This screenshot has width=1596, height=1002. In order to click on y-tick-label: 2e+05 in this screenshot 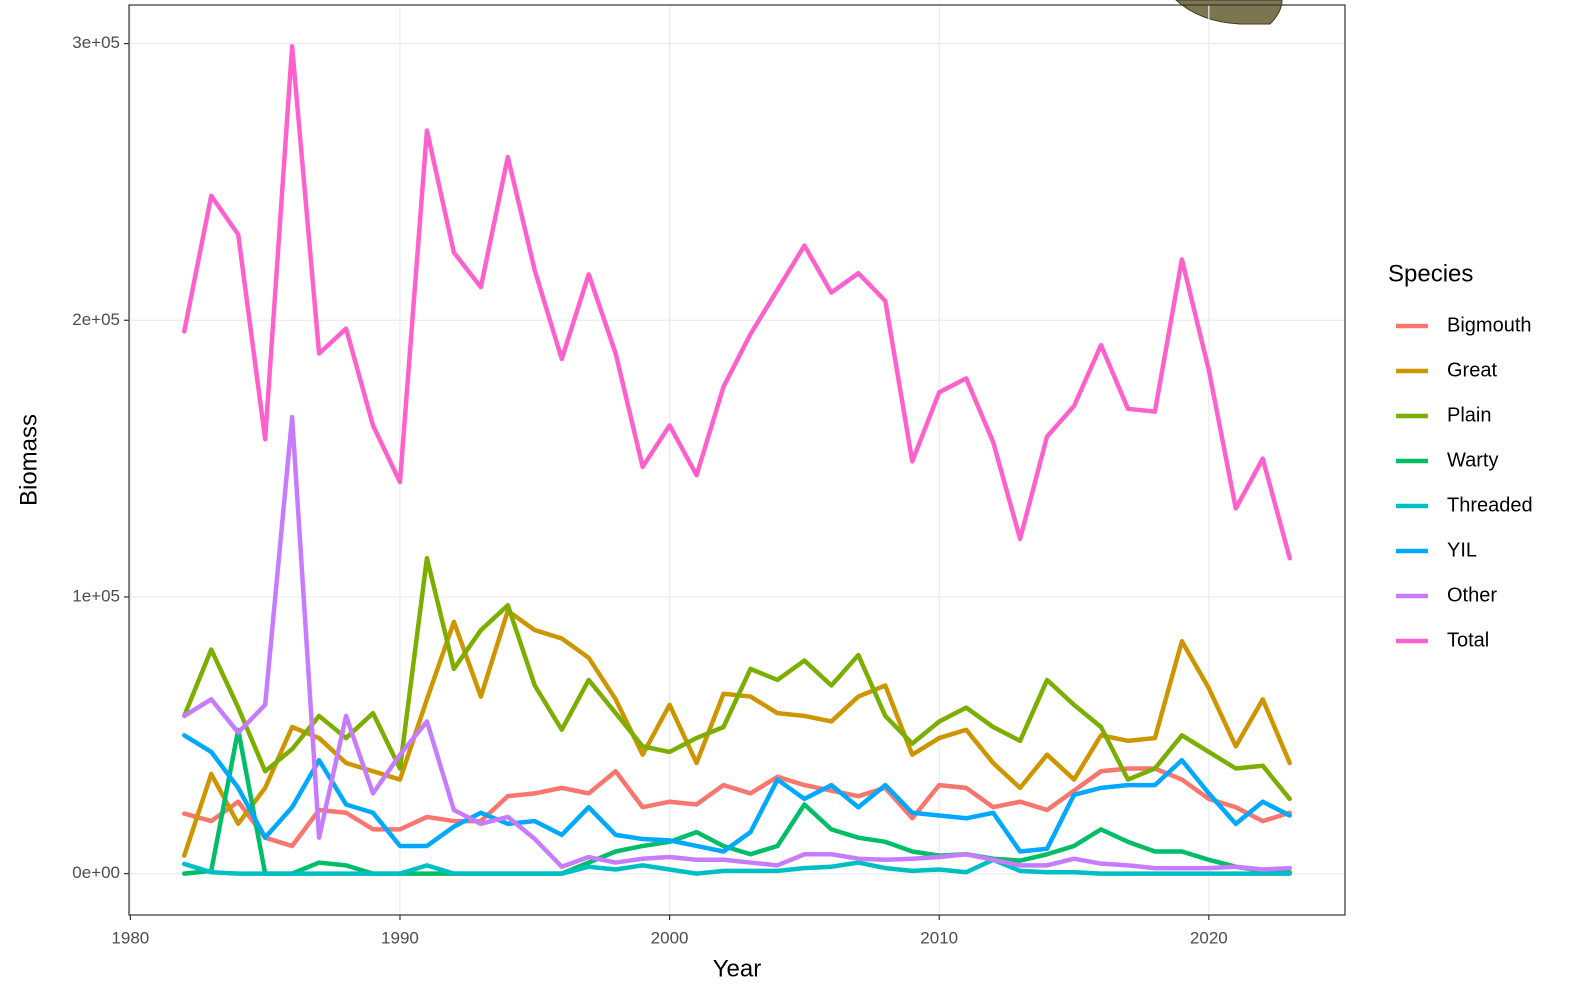, I will do `click(96, 319)`.